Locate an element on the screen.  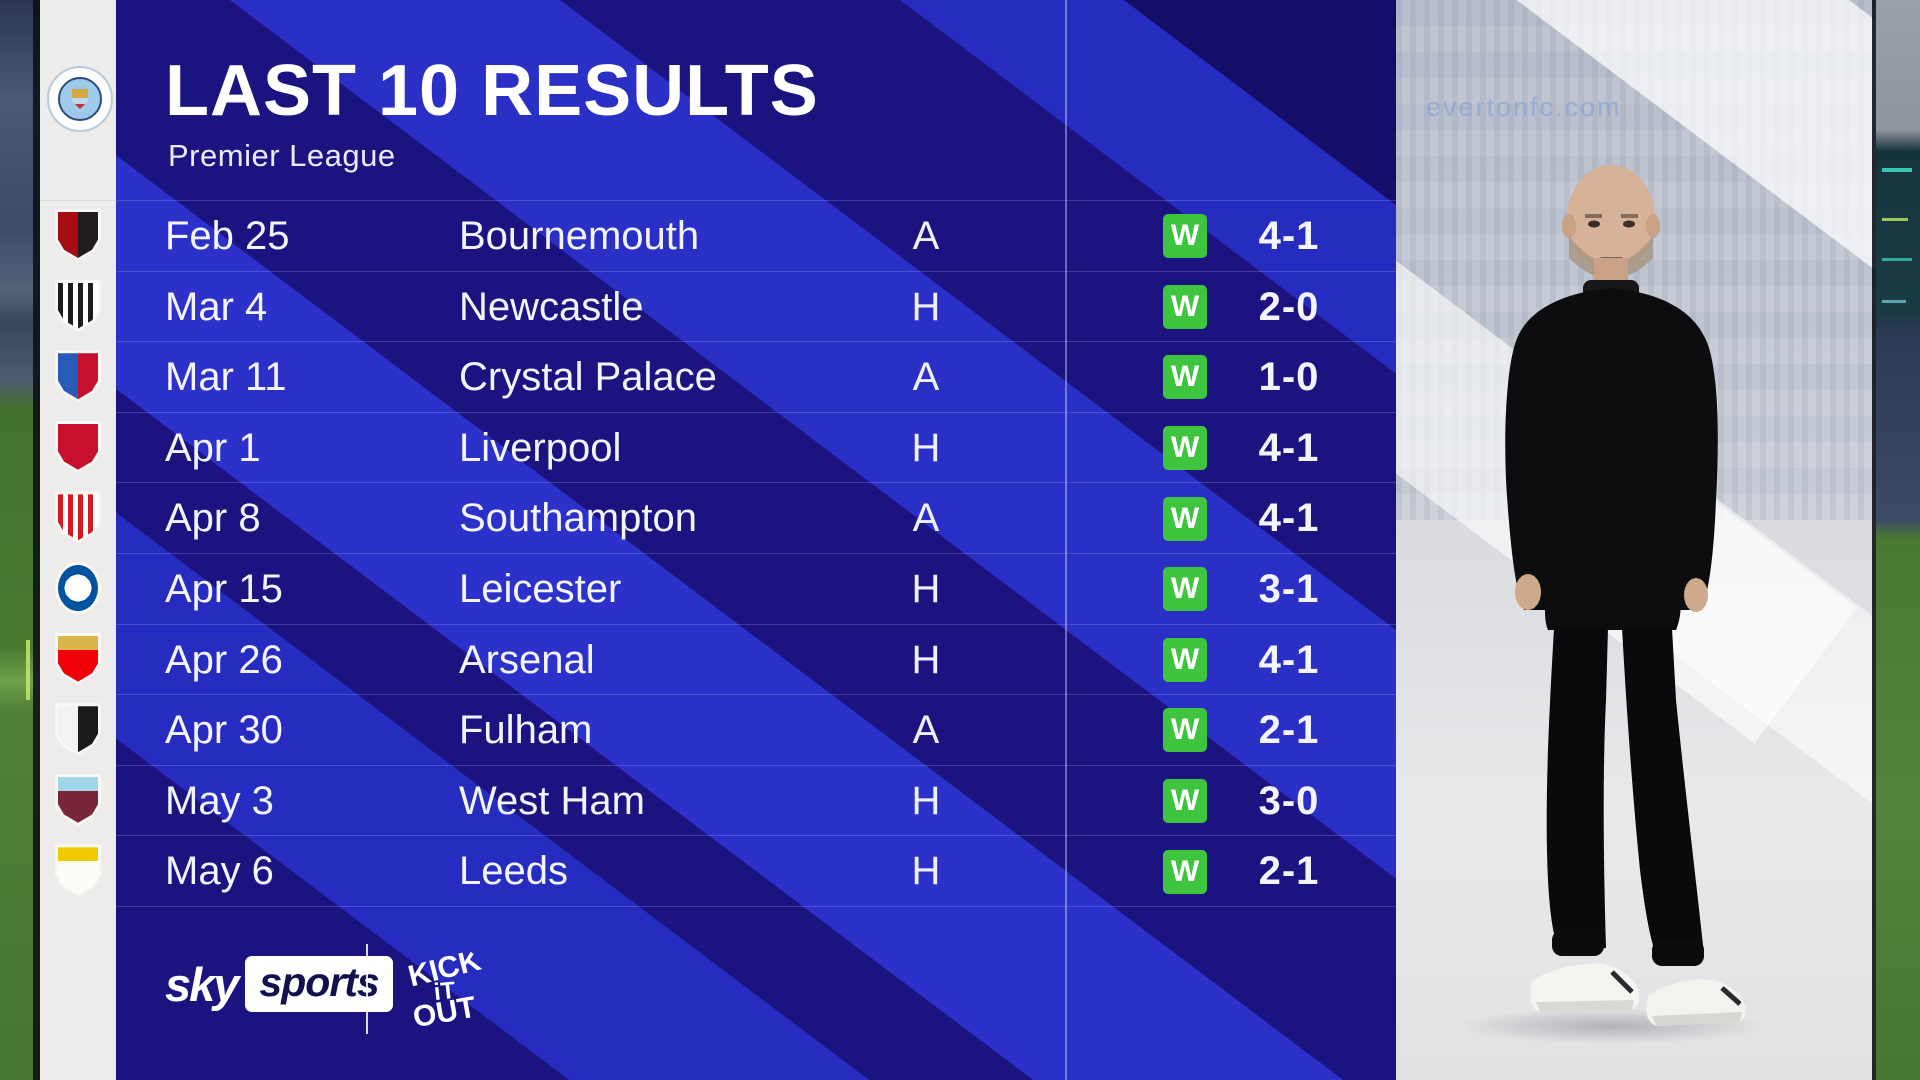
sidebar-divider is located at coordinates (78, 200).